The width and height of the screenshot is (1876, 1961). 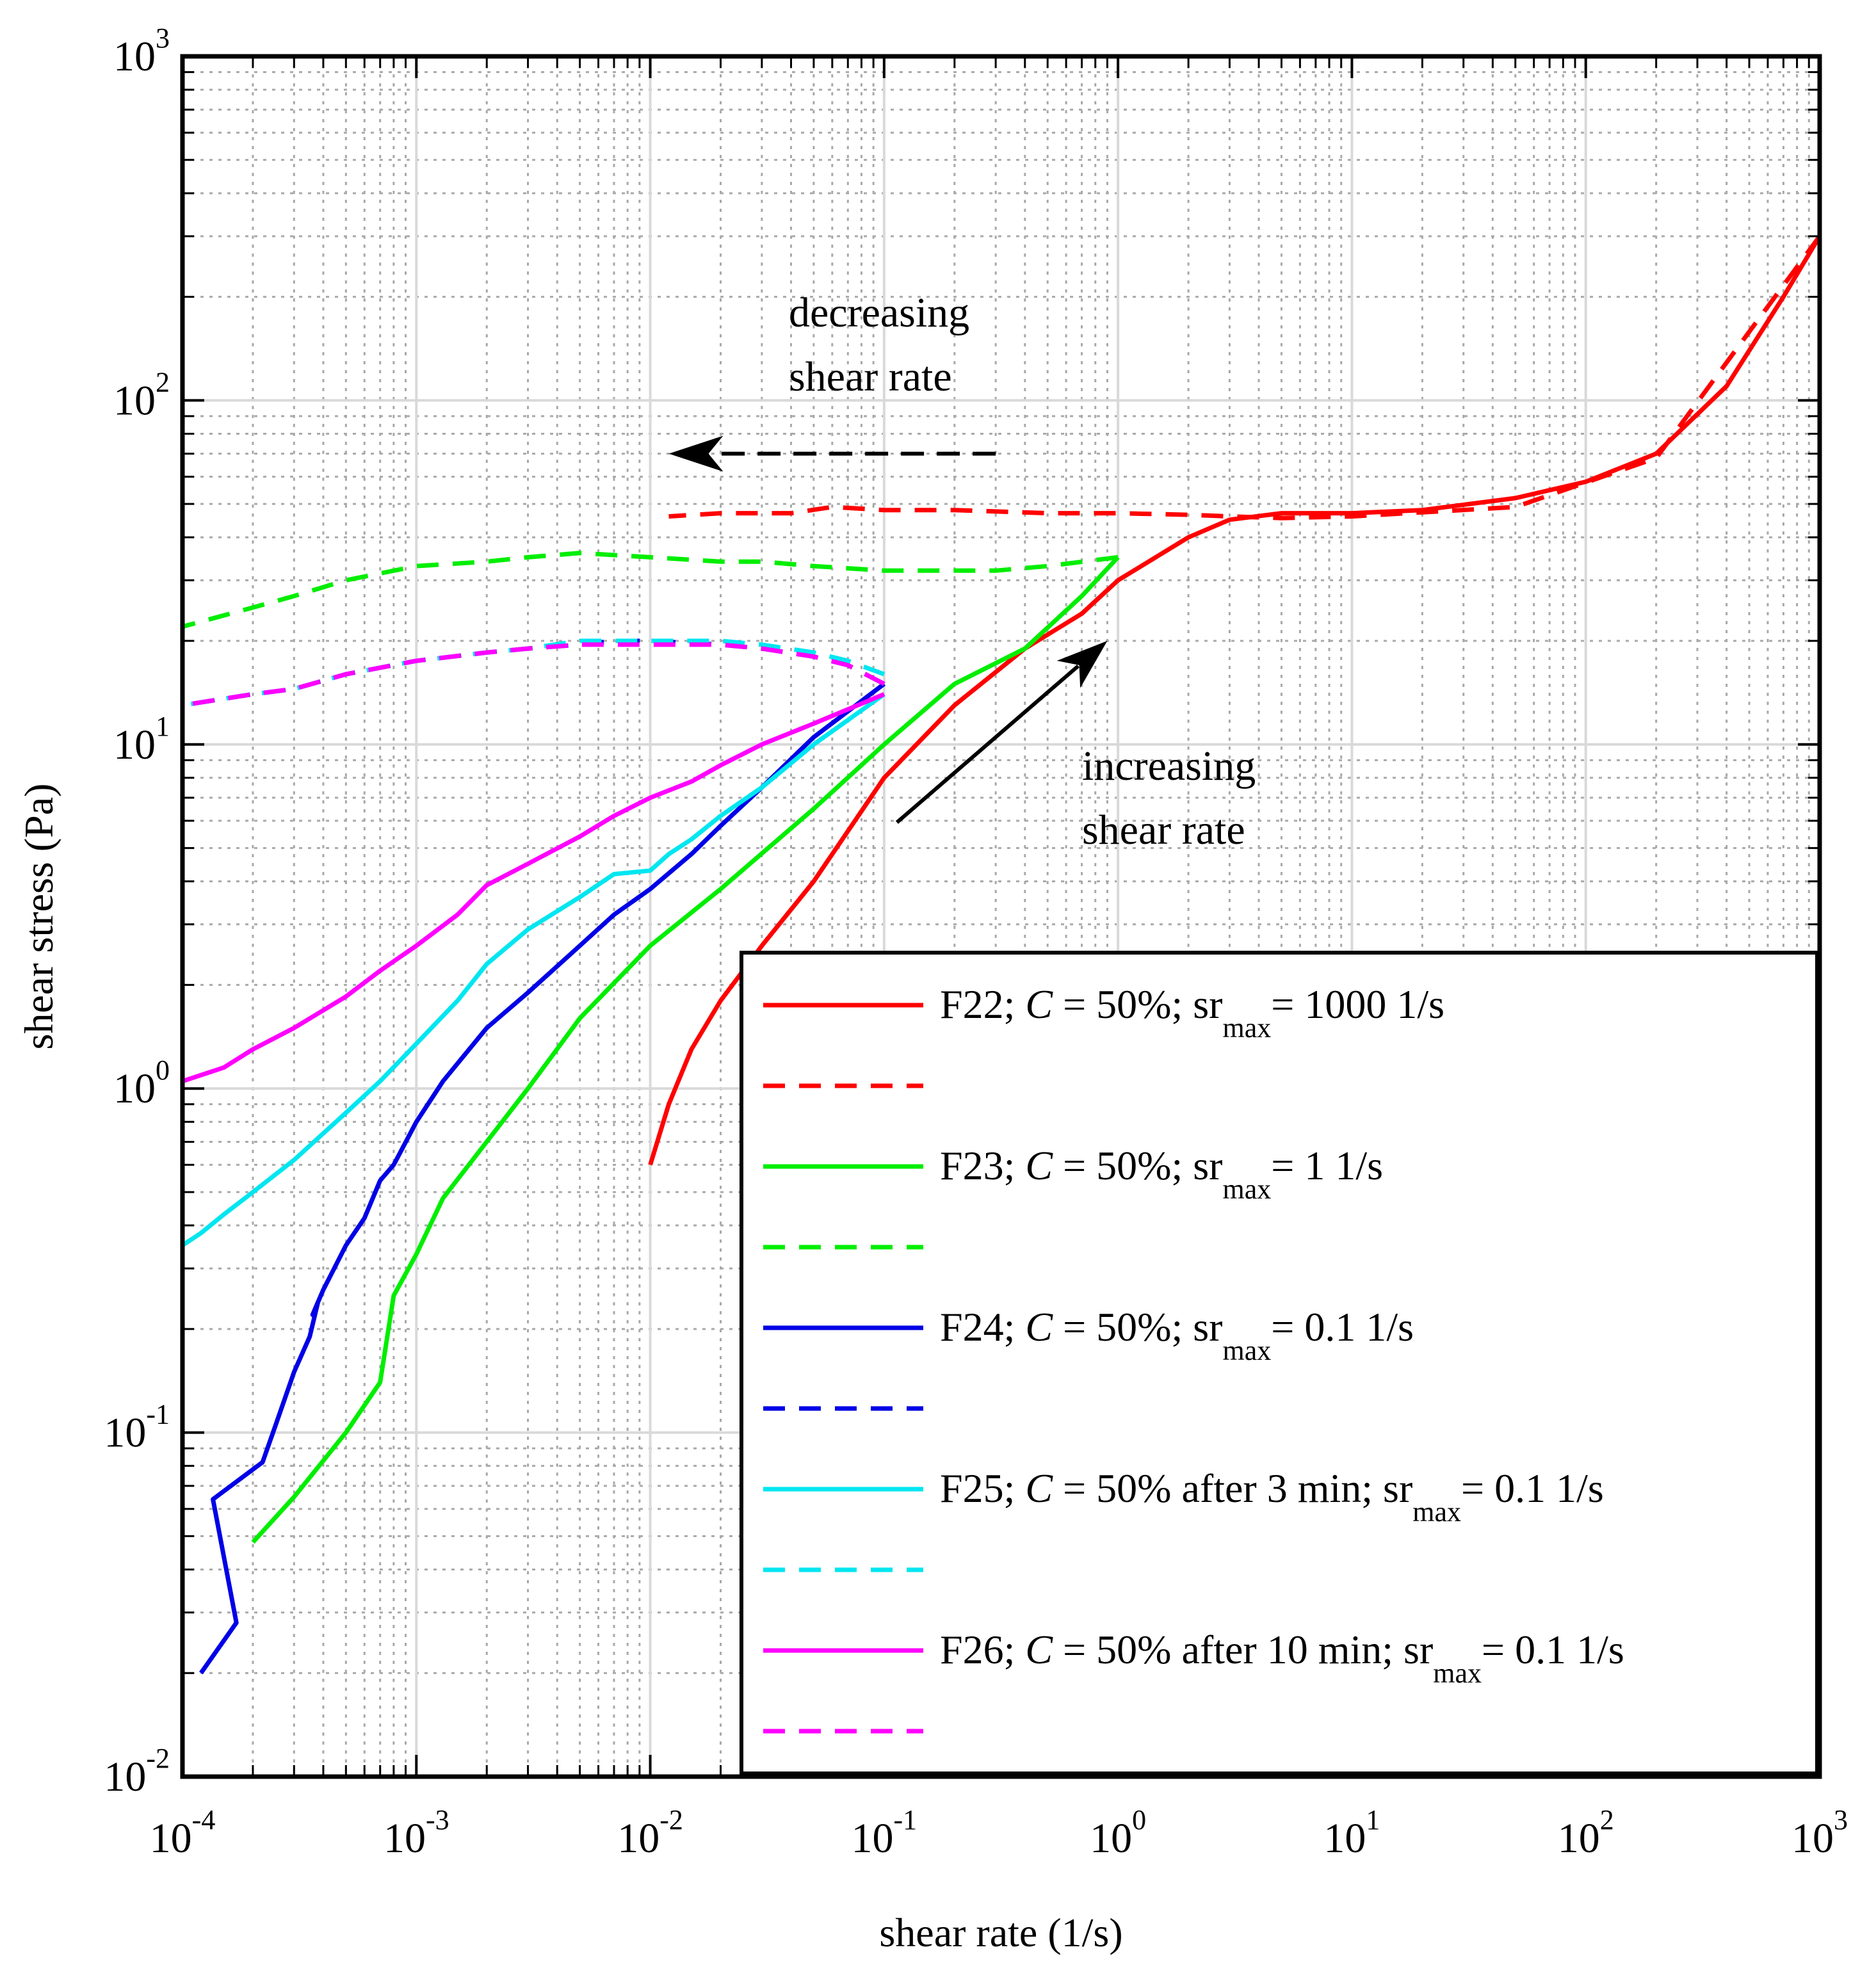 What do you see at coordinates (696, 453) in the screenshot?
I see `decreasing-arrow-head` at bounding box center [696, 453].